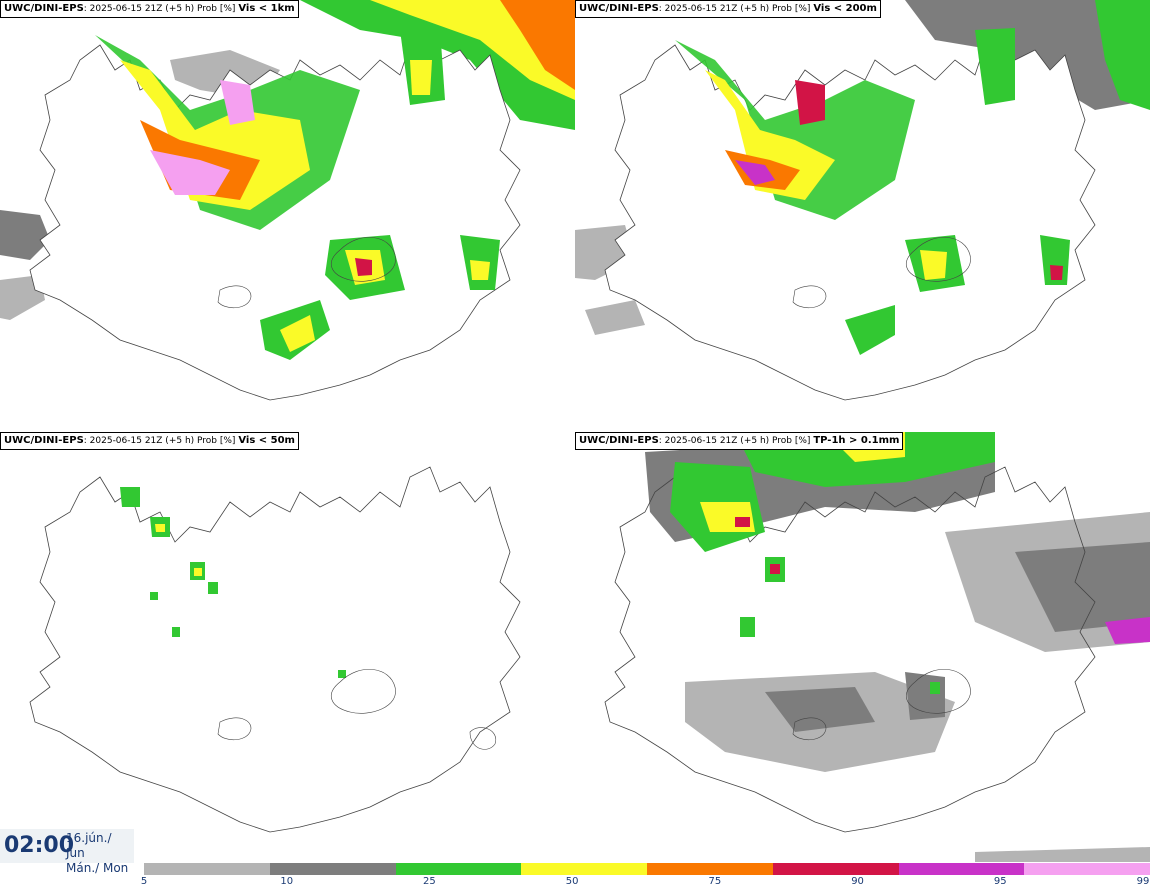 The height and width of the screenshot is (891, 1150). I want to click on colorbar-tick-label: 90, so click(857, 881).